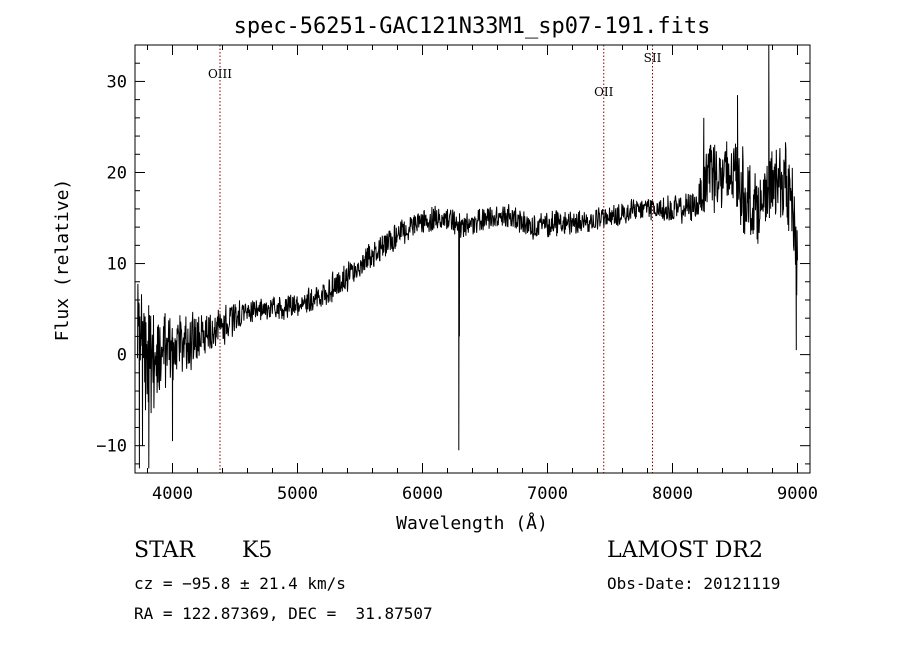 The width and height of the screenshot is (900, 649). What do you see at coordinates (220, 74) in the screenshot?
I see `line-marker-label-0: OIII` at bounding box center [220, 74].